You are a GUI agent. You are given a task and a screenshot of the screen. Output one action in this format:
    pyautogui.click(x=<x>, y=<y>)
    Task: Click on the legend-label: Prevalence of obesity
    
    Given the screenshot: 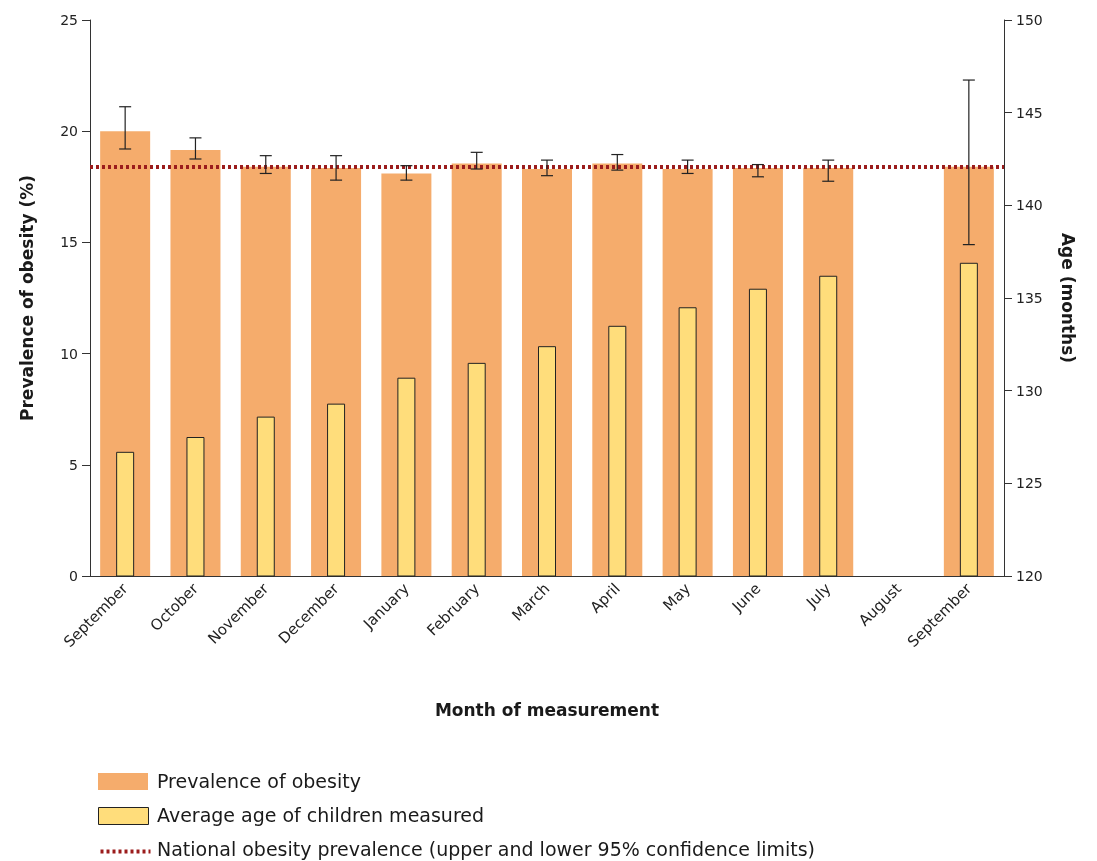 What is the action you would take?
    pyautogui.click(x=259, y=780)
    